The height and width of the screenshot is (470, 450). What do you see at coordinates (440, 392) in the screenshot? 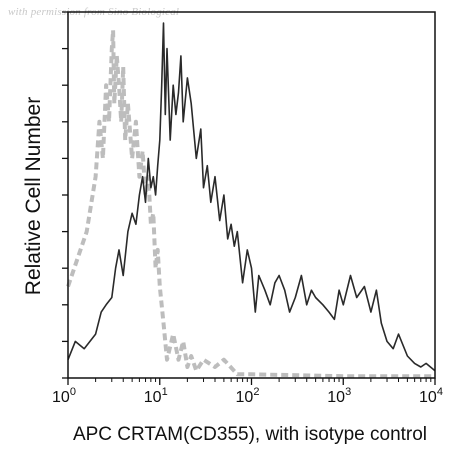
I see `x-tick-exponent: 4` at bounding box center [440, 392].